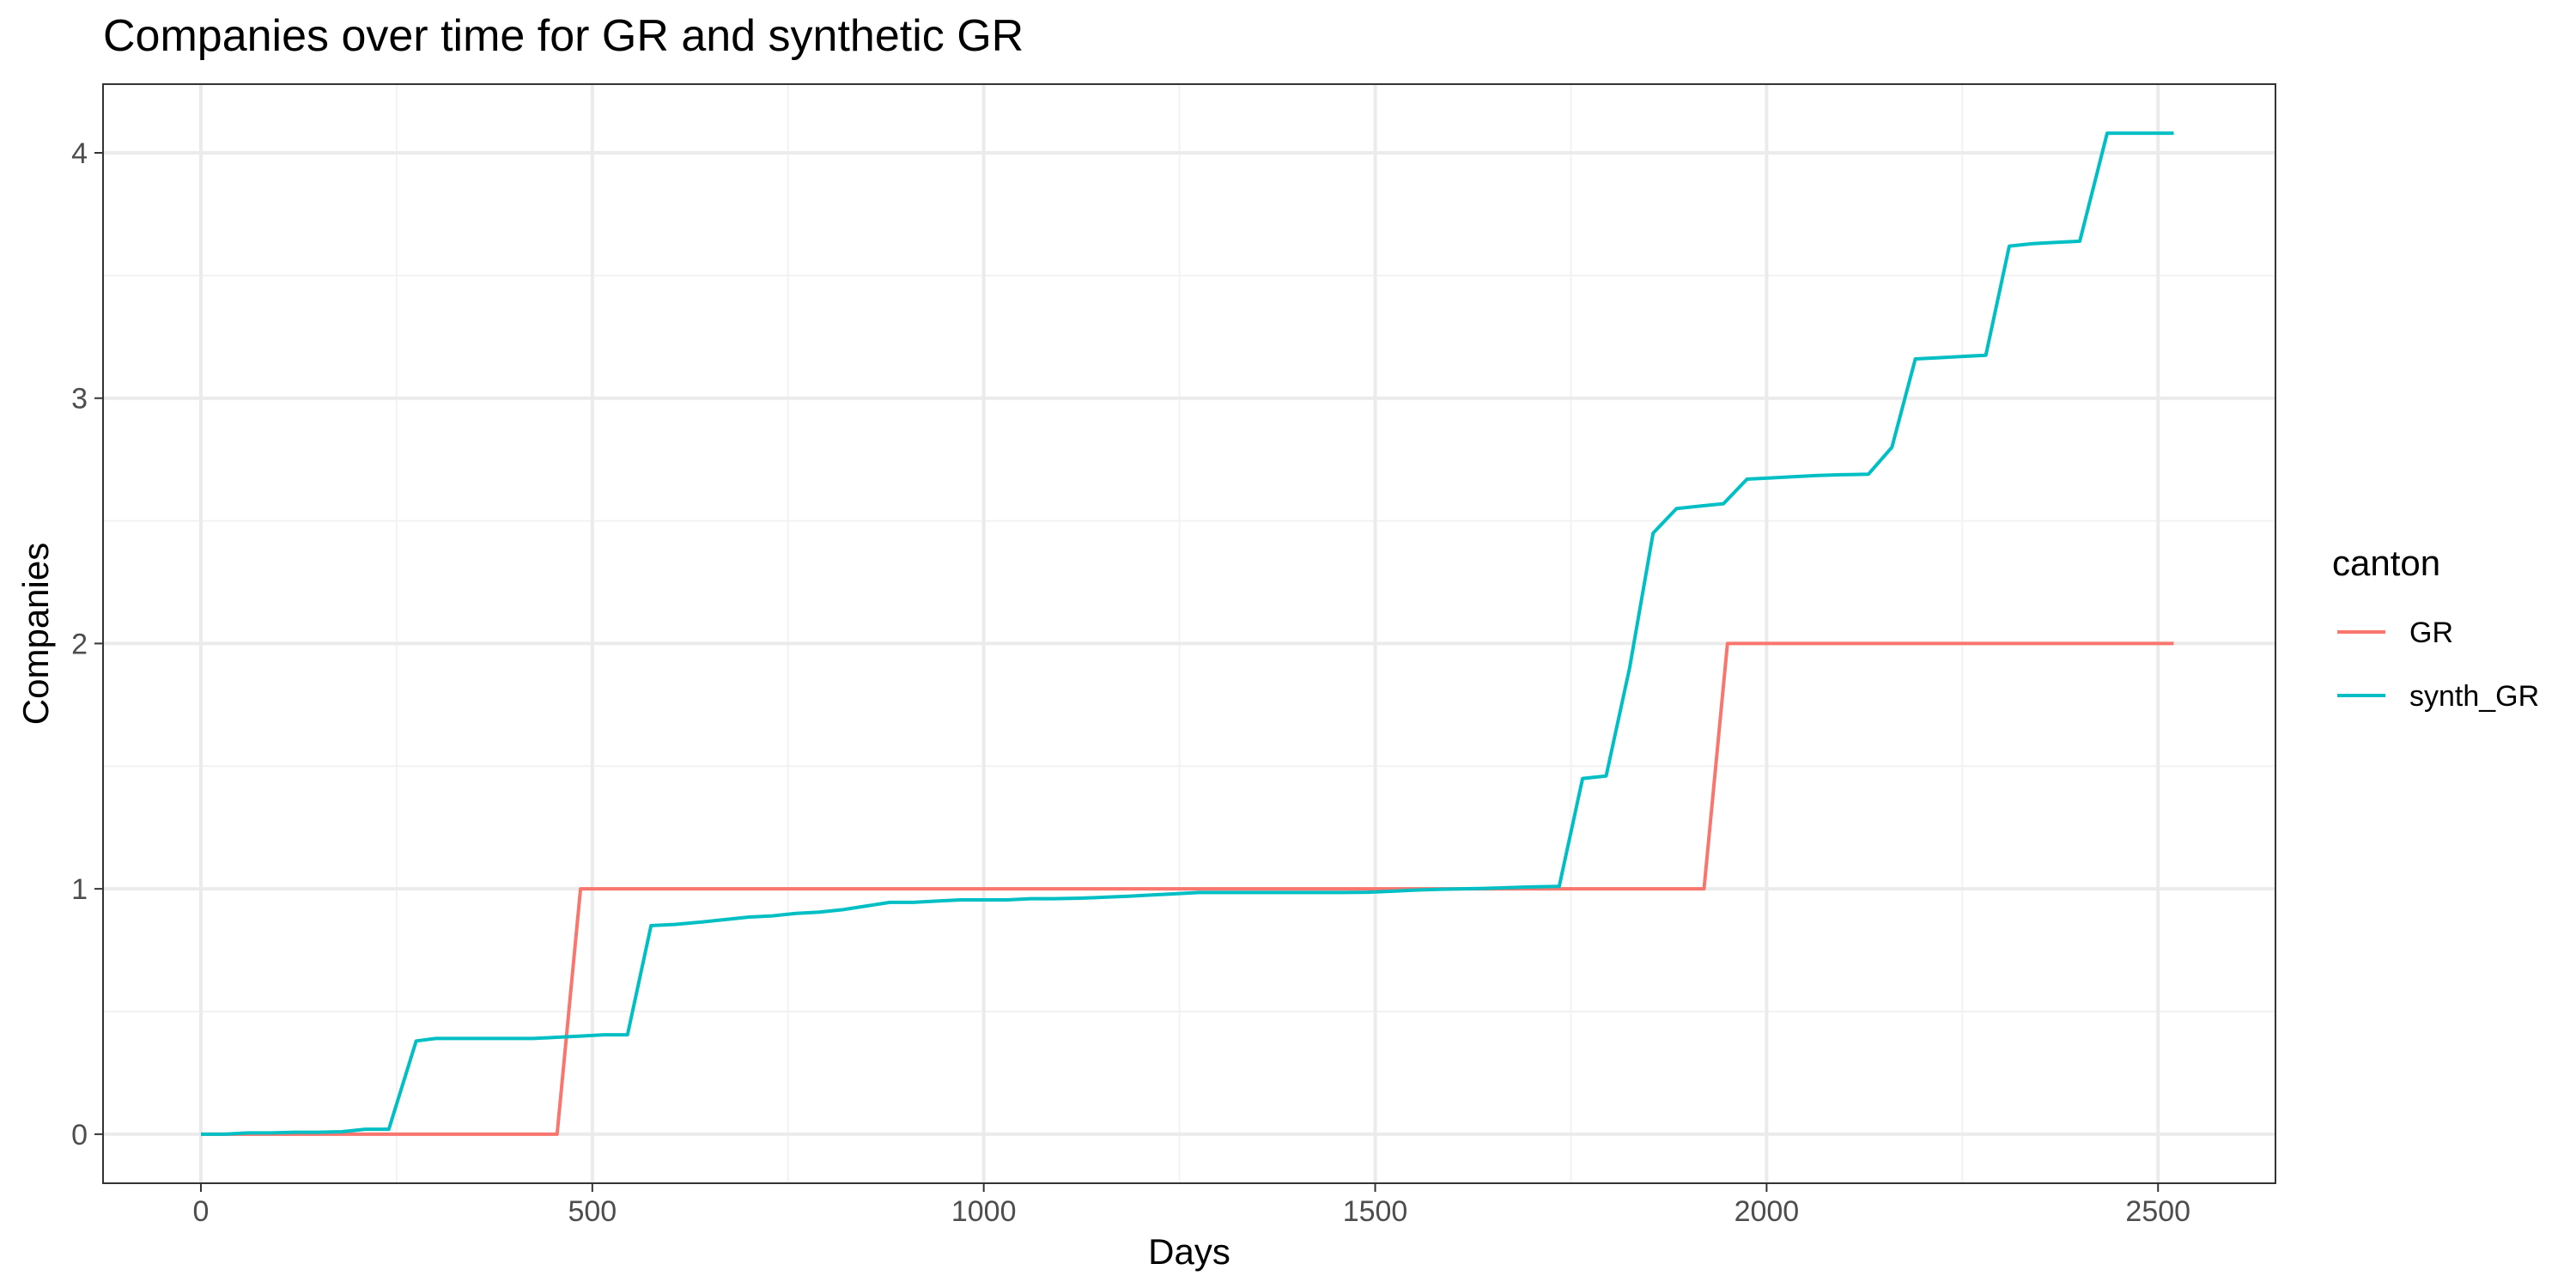 Image resolution: width=2576 pixels, height=1288 pixels. What do you see at coordinates (1189, 1251) in the screenshot?
I see `x-axis-title: Days` at bounding box center [1189, 1251].